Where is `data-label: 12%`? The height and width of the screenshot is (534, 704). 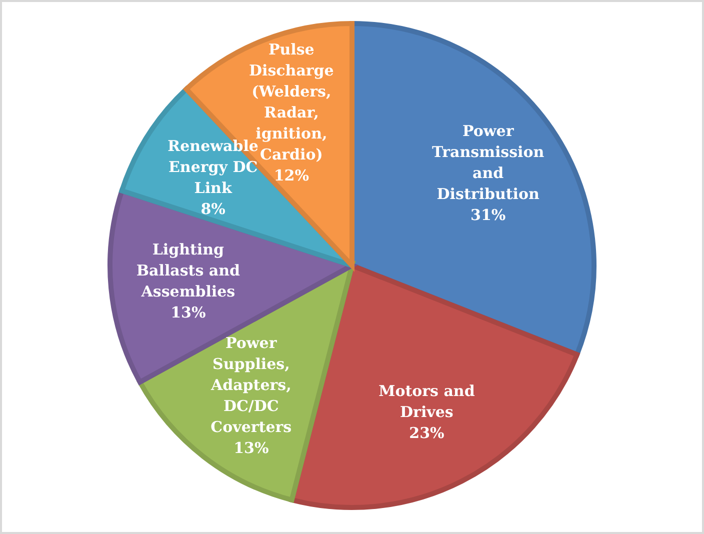 data-label: 12% is located at coordinates (291, 175).